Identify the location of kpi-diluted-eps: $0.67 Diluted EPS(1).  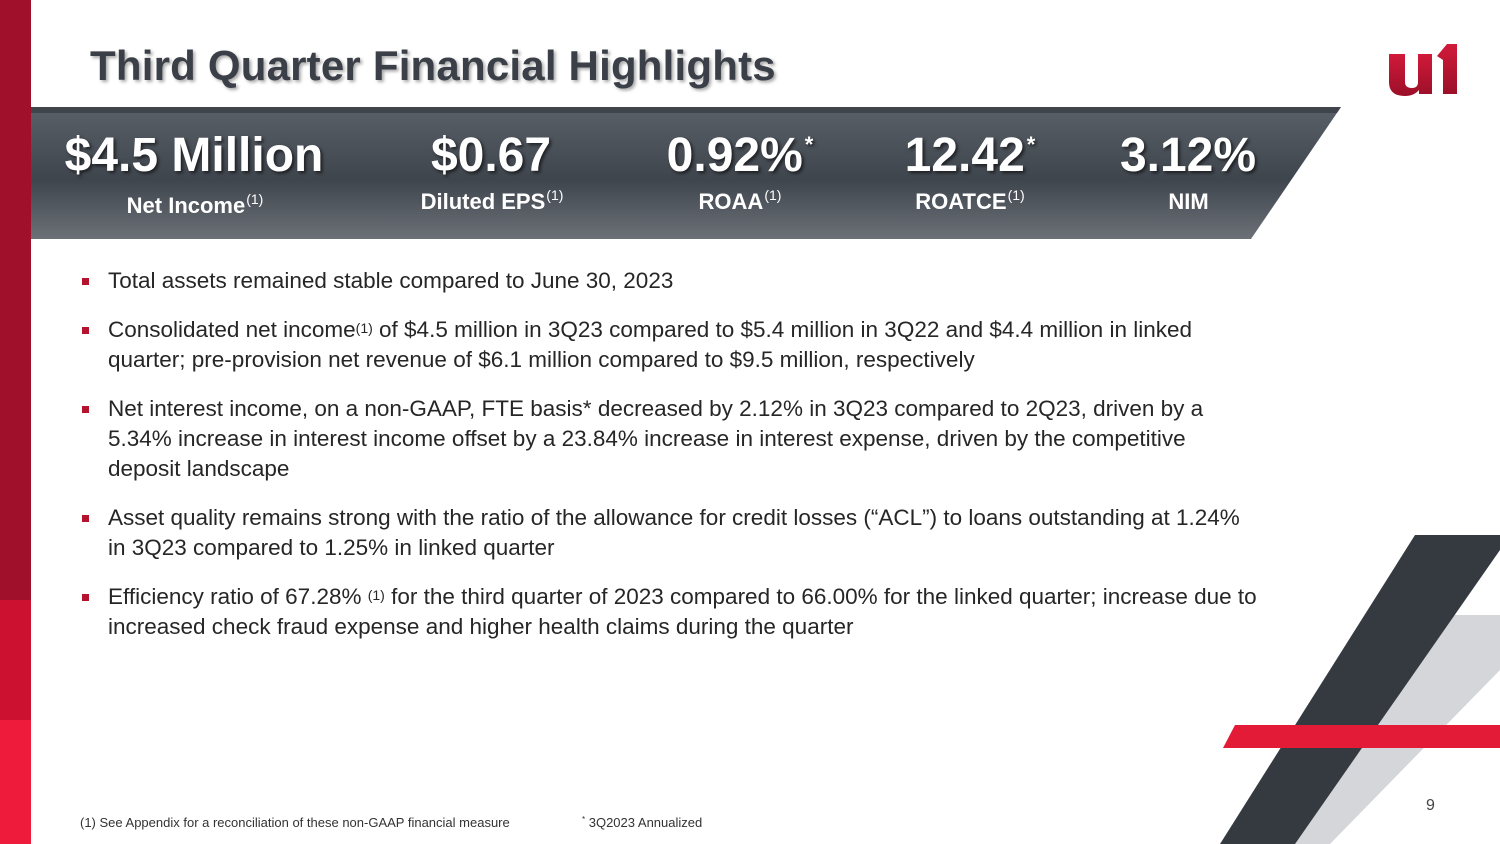
(492, 171).